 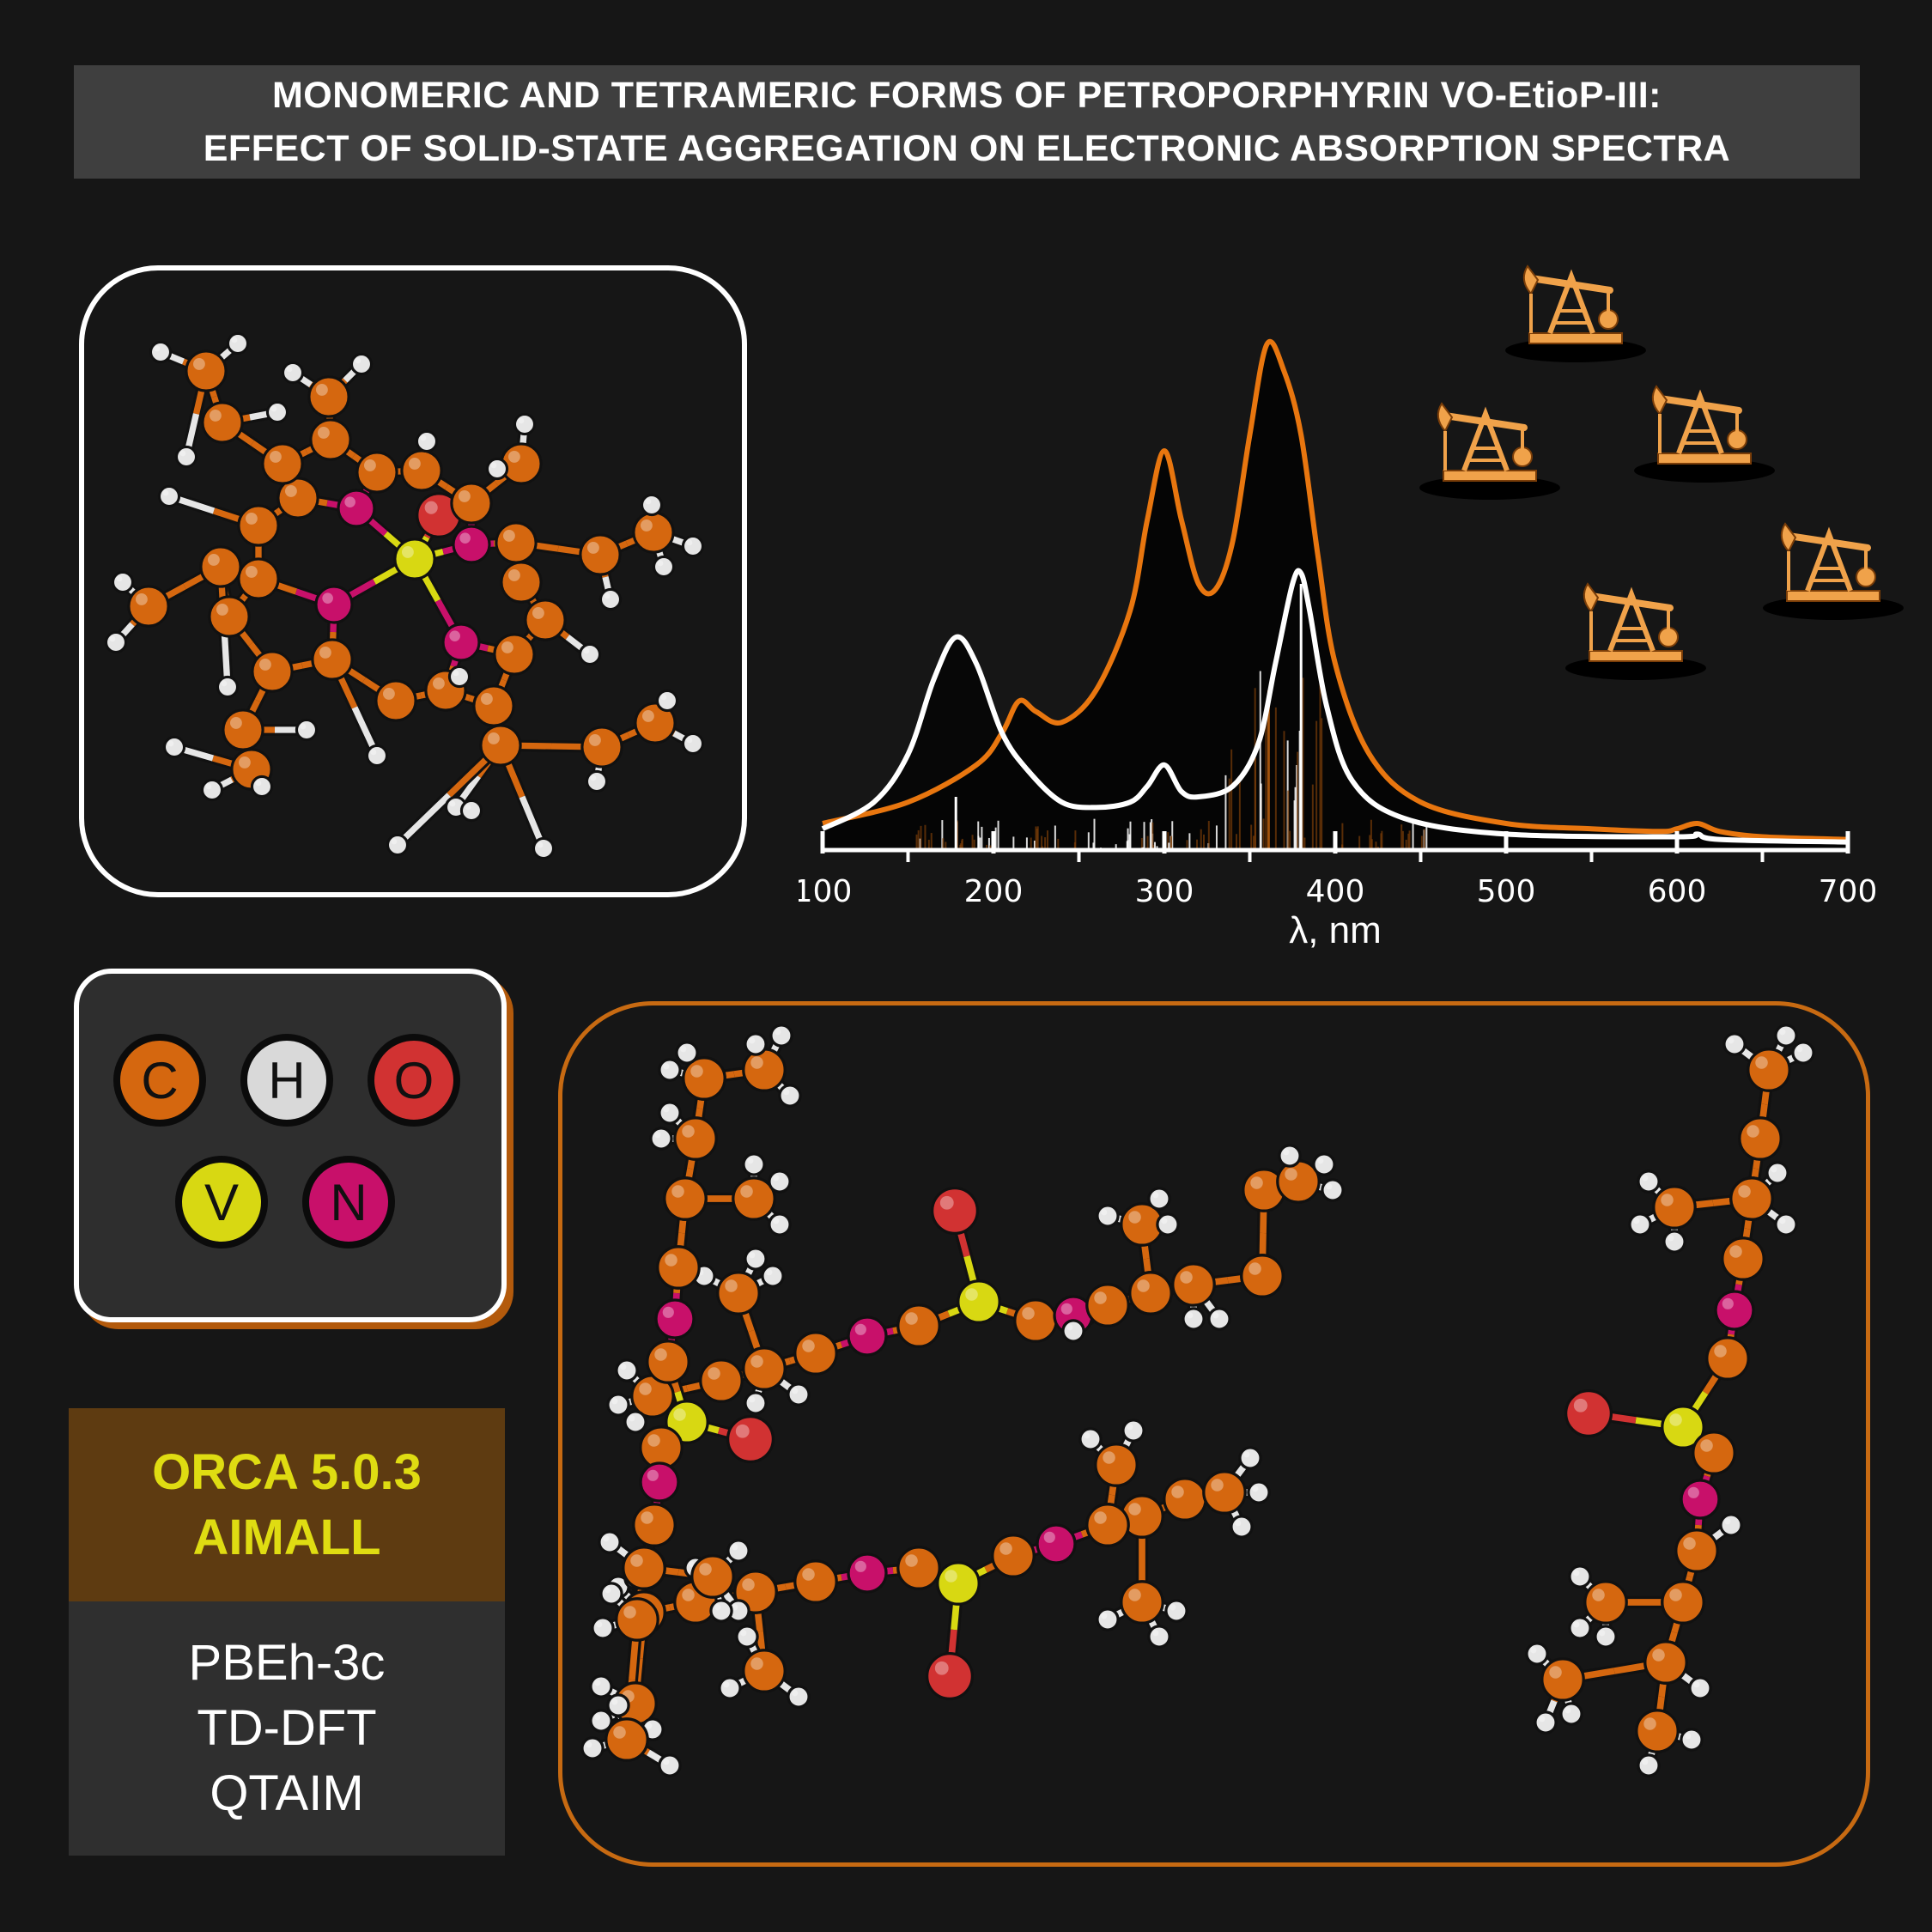 I want to click on atom-v, so click(x=414, y=559).